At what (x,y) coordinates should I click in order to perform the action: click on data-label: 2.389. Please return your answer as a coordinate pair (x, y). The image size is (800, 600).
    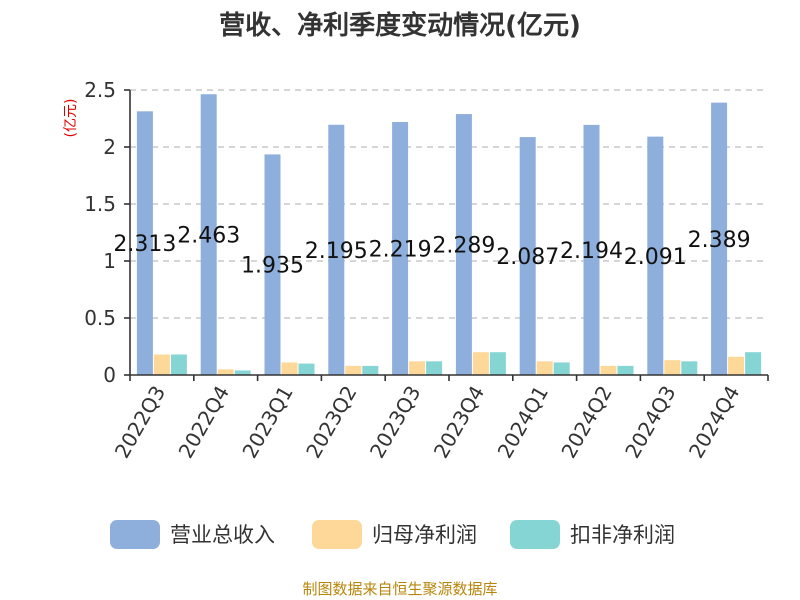
    Looking at the image, I should click on (719, 240).